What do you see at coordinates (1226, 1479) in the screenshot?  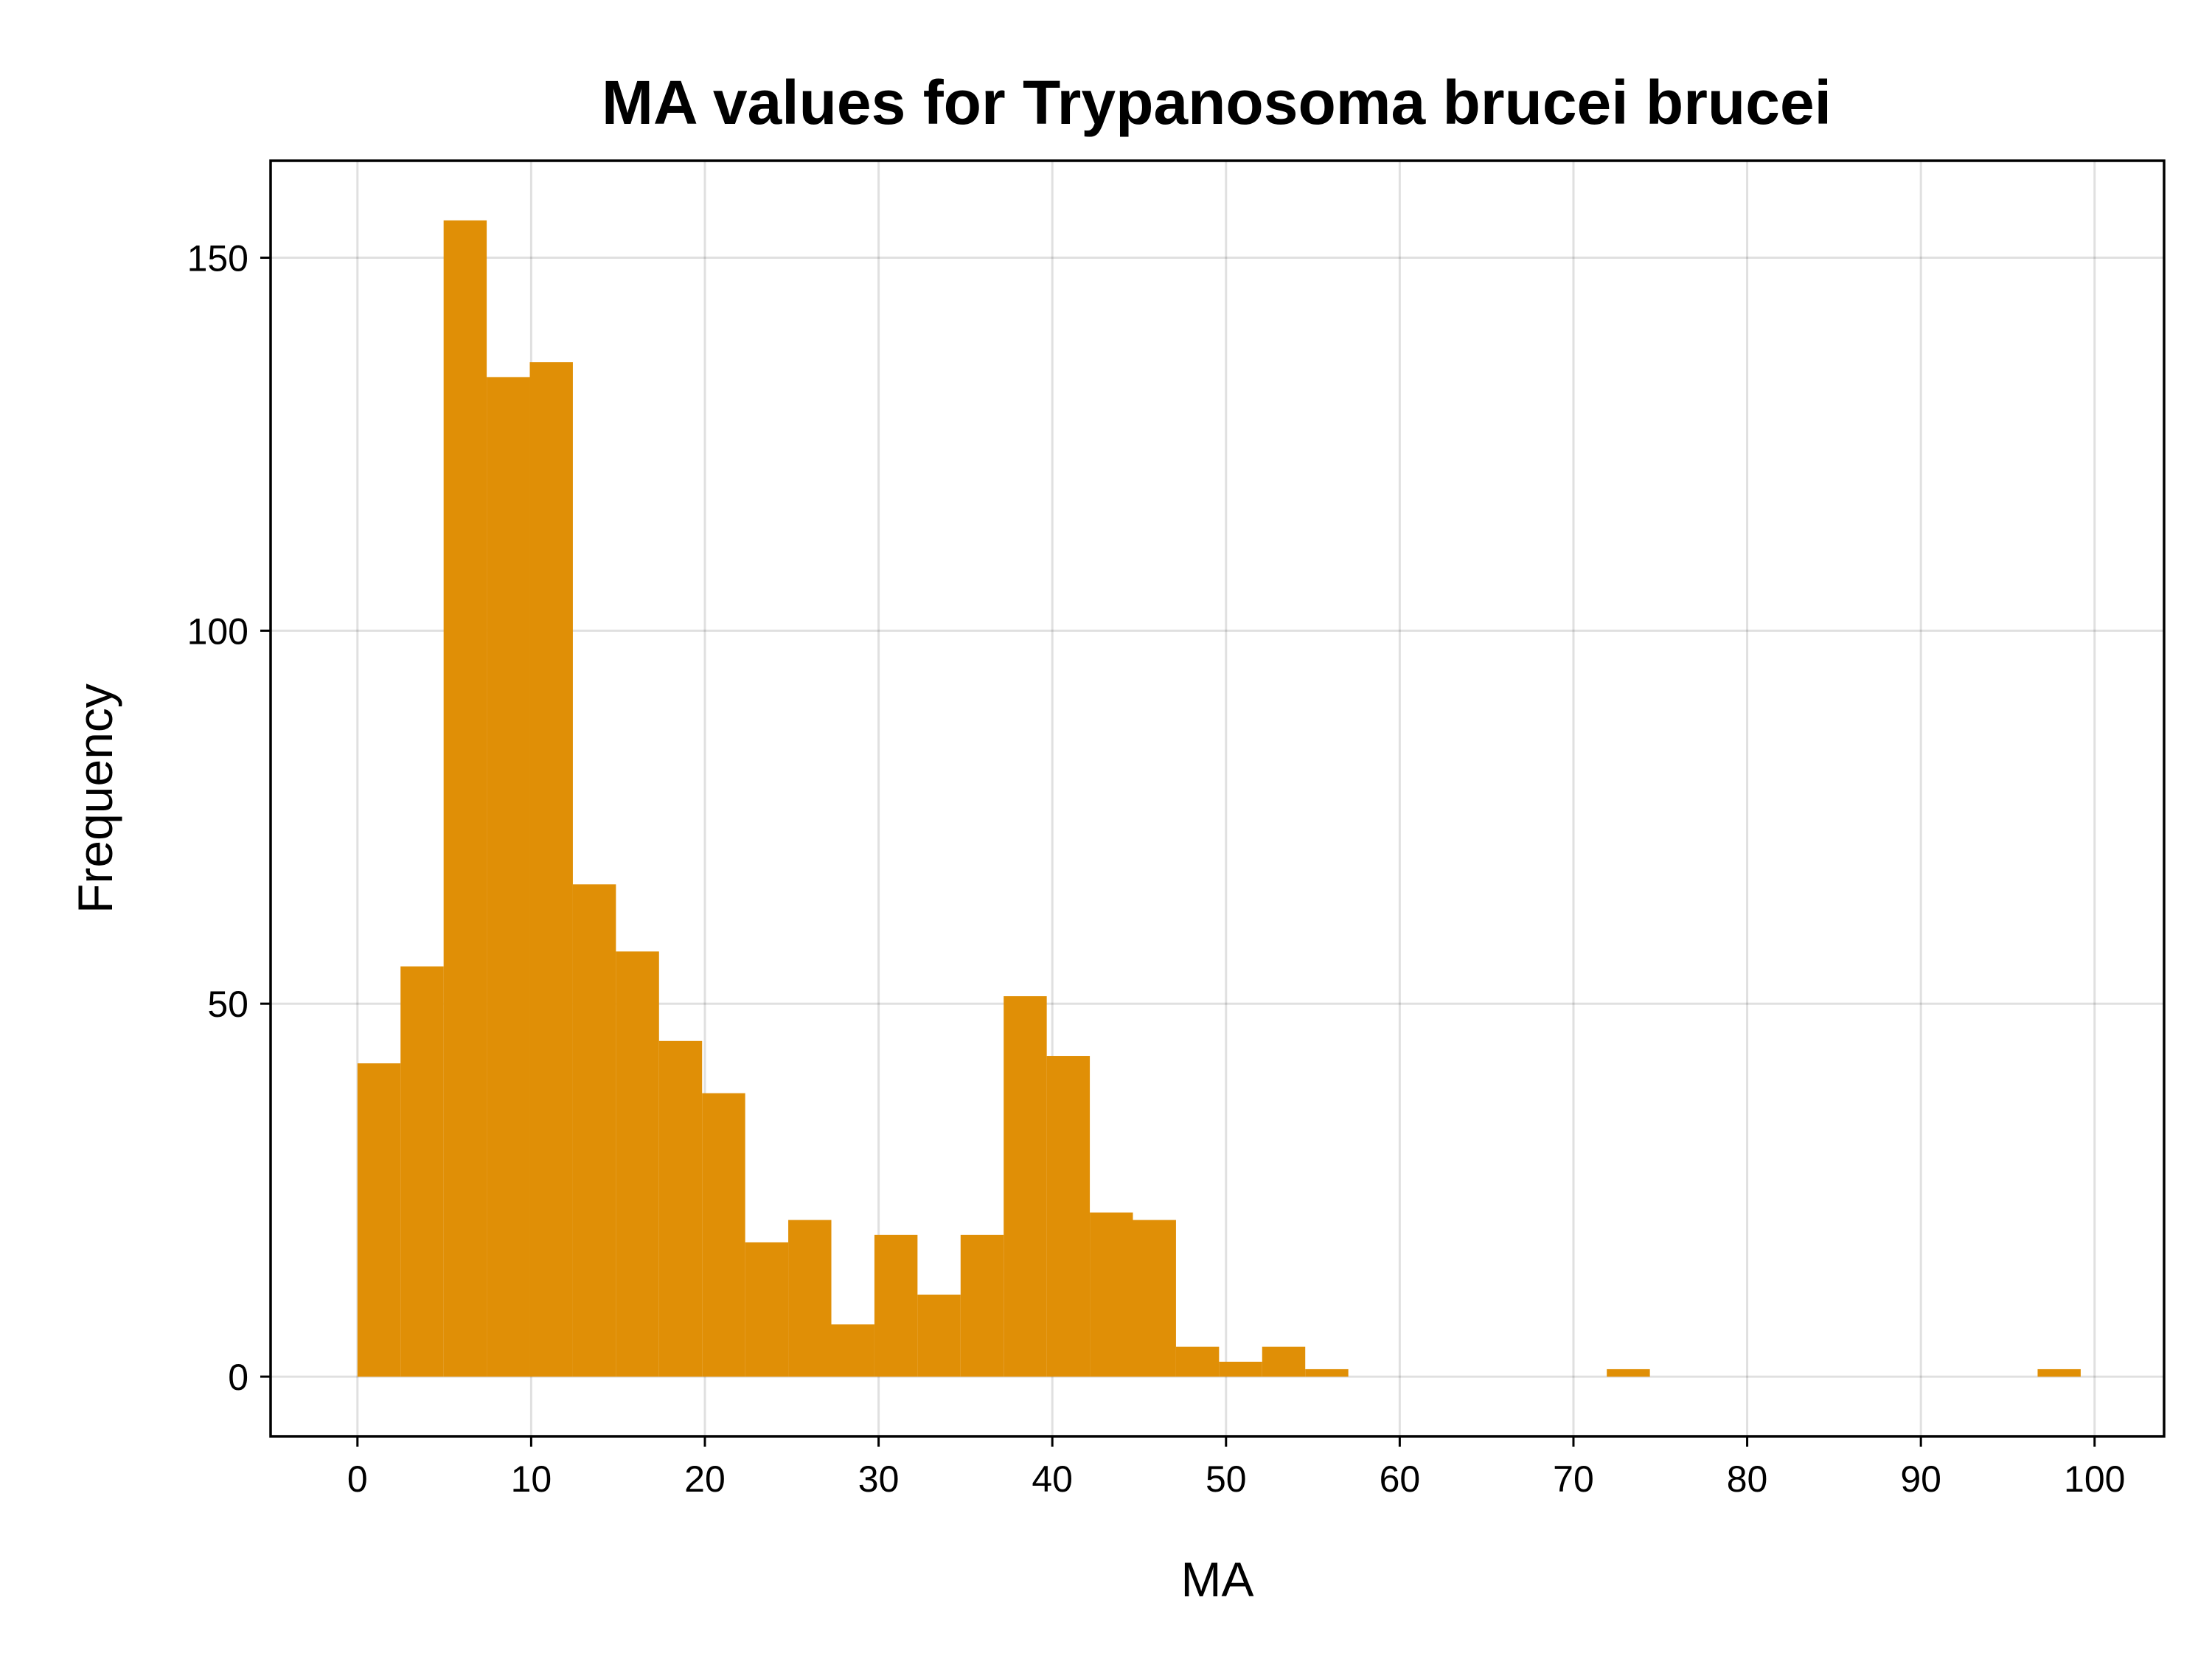 I see `x-tick-label: 50` at bounding box center [1226, 1479].